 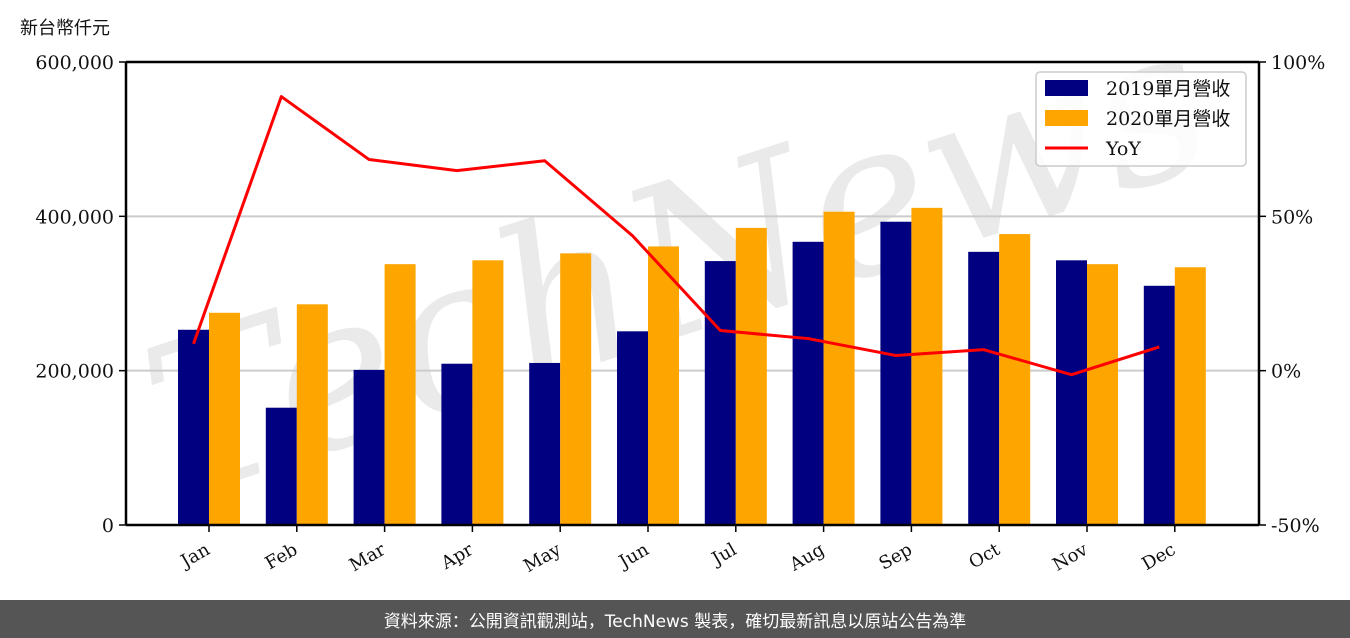 I want to click on x-tick-label: May, so click(x=542, y=558).